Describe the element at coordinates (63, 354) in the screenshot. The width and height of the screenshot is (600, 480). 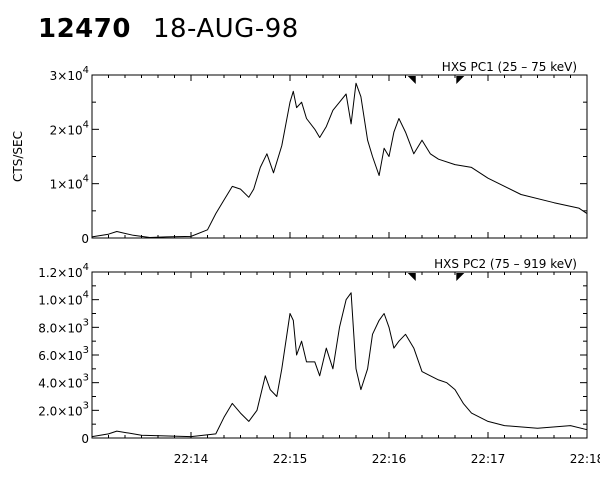
I see `y-tick-label: 6.0×10³` at that location.